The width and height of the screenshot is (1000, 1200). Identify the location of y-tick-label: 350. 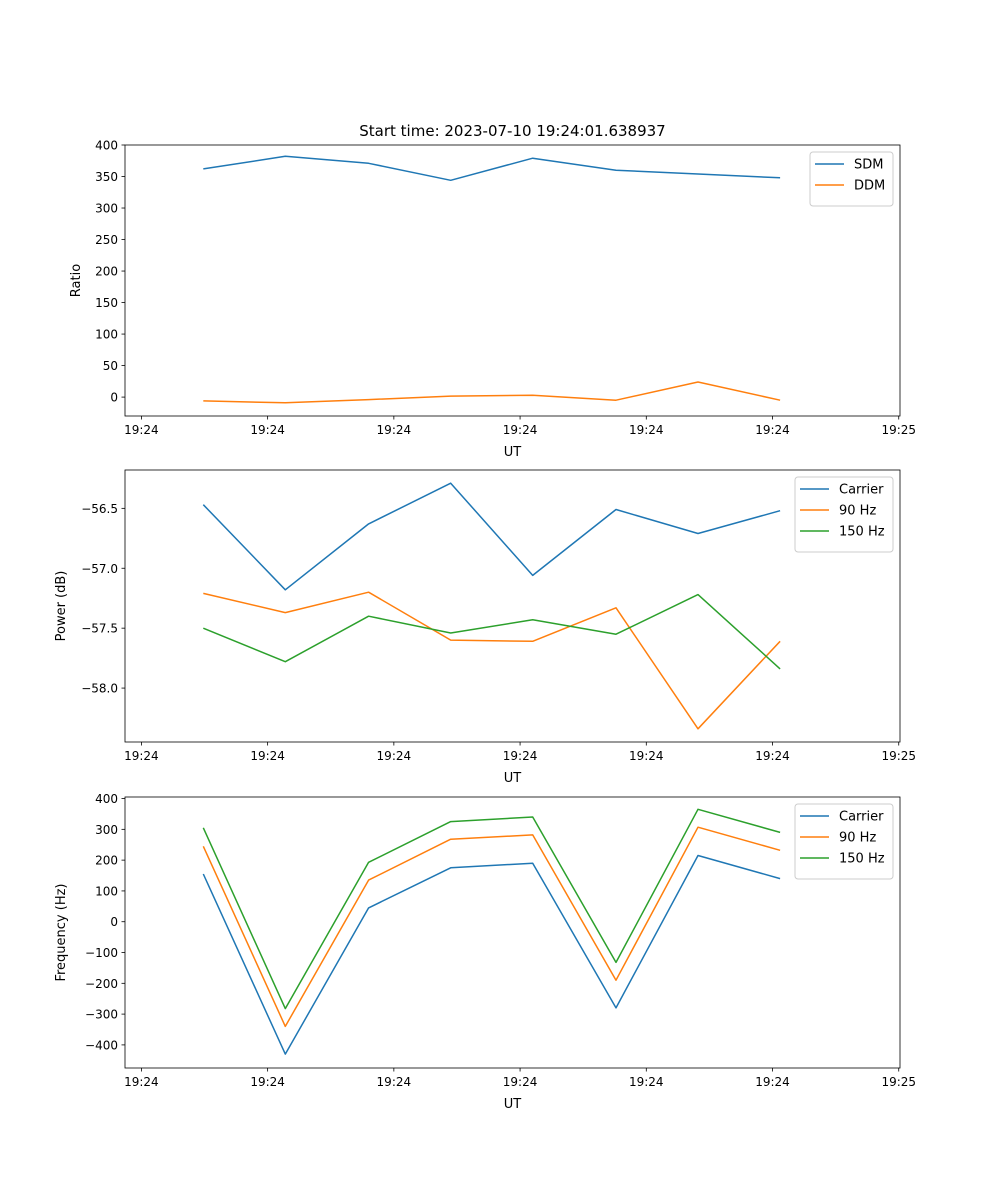
(106, 177).